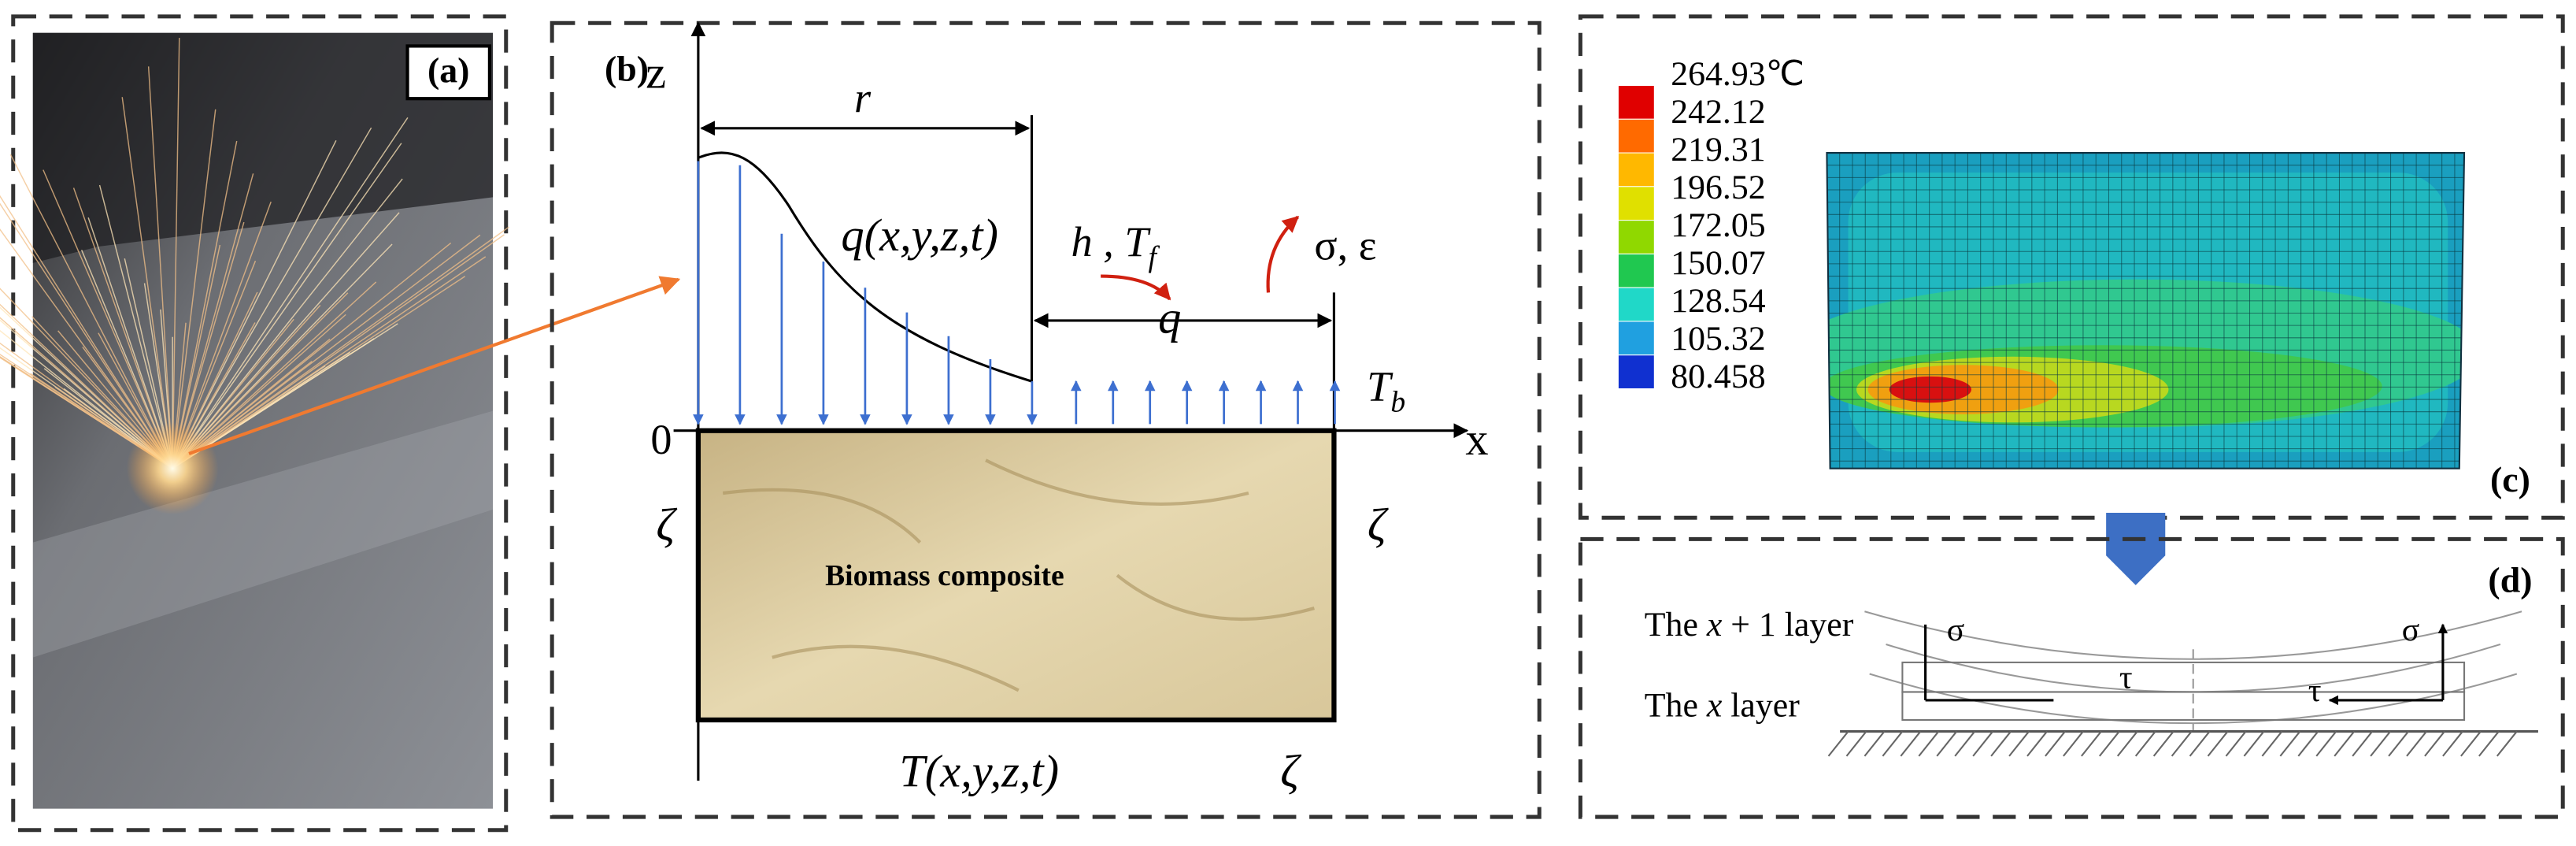 The image size is (2576, 846). What do you see at coordinates (1718, 339) in the screenshot?
I see `colorbar-label: 105.32` at bounding box center [1718, 339].